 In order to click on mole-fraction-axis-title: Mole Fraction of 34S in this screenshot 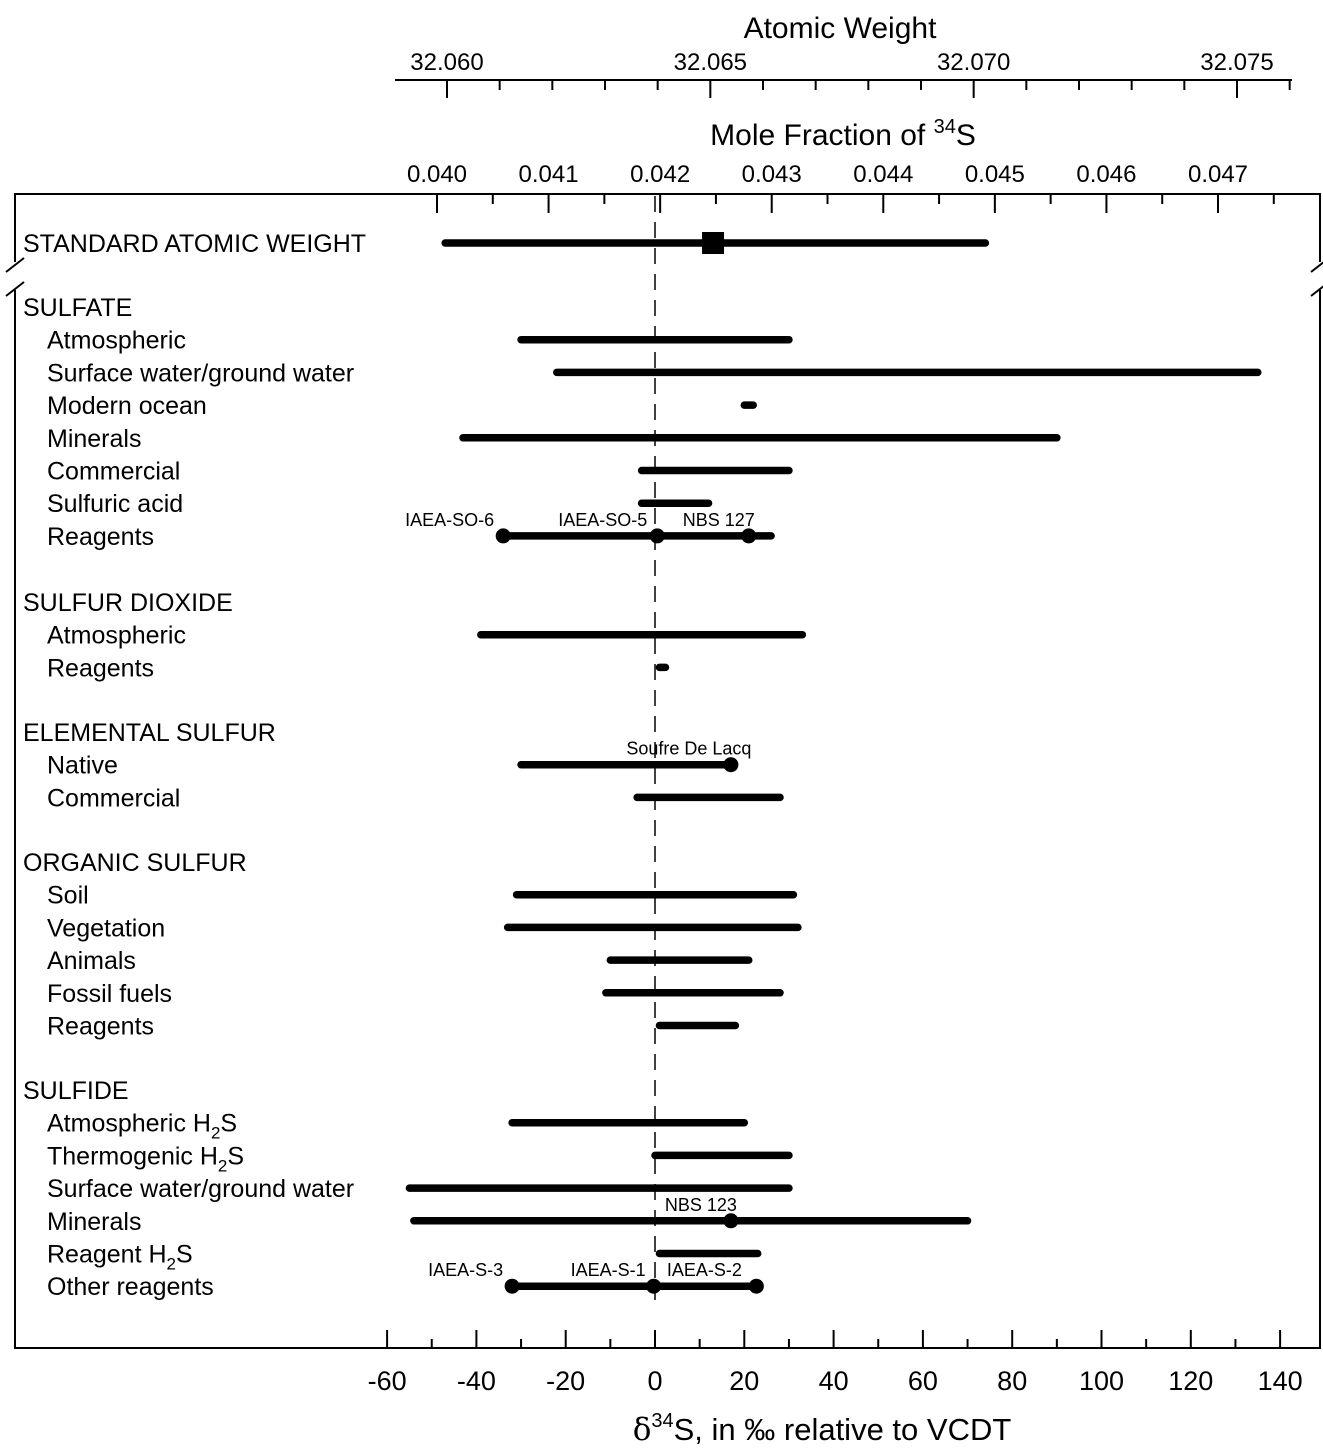, I will do `click(843, 134)`.